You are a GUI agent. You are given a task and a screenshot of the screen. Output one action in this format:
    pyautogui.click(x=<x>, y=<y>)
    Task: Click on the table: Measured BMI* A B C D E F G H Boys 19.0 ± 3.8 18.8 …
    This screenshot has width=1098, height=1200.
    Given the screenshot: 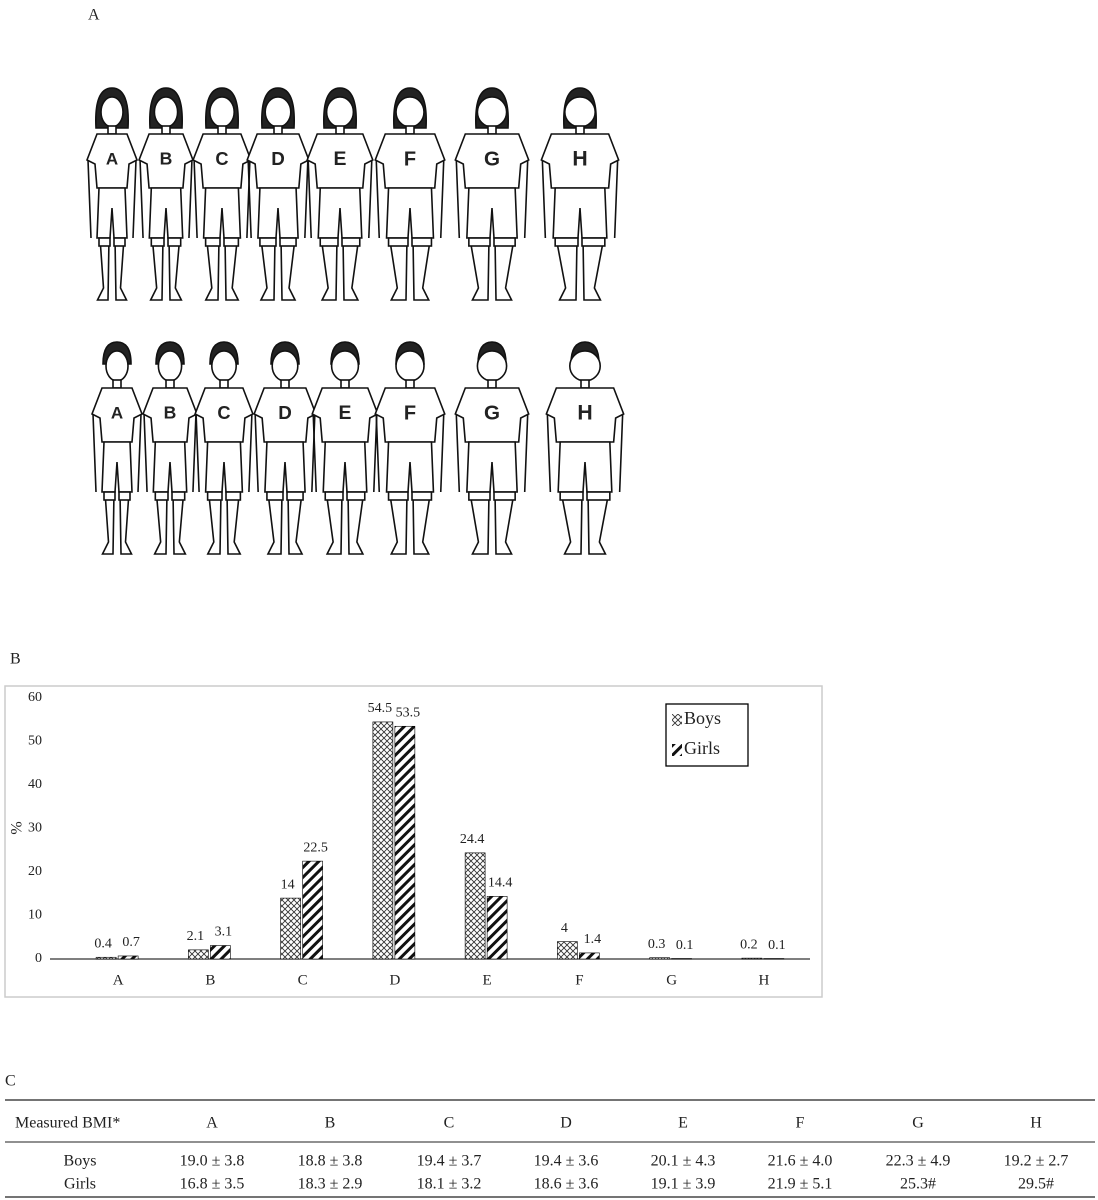 What is the action you would take?
    pyautogui.click(x=550, y=1148)
    